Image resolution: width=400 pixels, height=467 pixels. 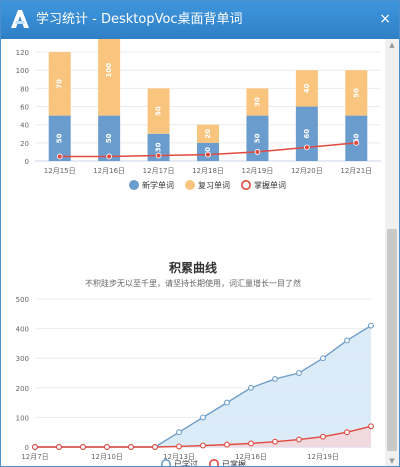 What do you see at coordinates (109, 70) in the screenshot?
I see `bar-label-review: 100` at bounding box center [109, 70].